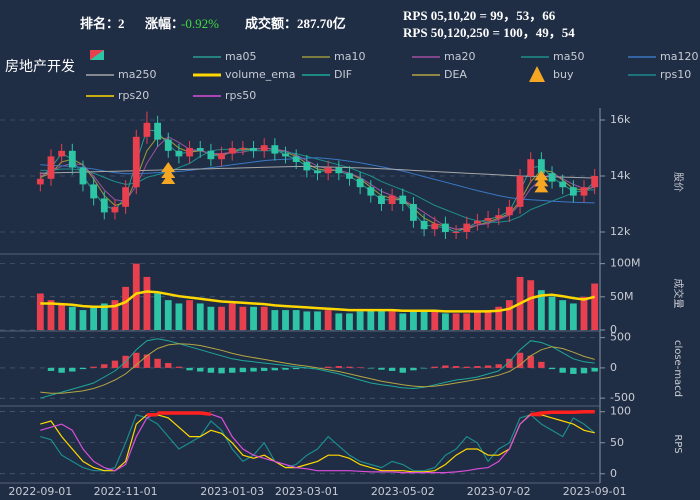 This screenshot has height=500, width=700. What do you see at coordinates (563, 74) in the screenshot?
I see `legend-label: buy` at bounding box center [563, 74].